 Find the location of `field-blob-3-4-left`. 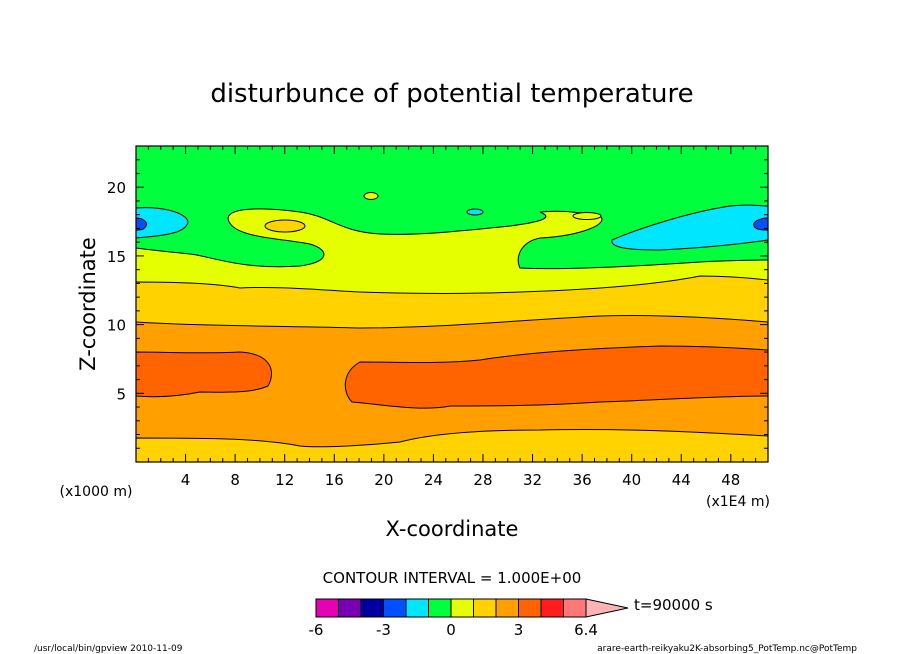

field-blob-3-4-left is located at coordinates (204, 374).